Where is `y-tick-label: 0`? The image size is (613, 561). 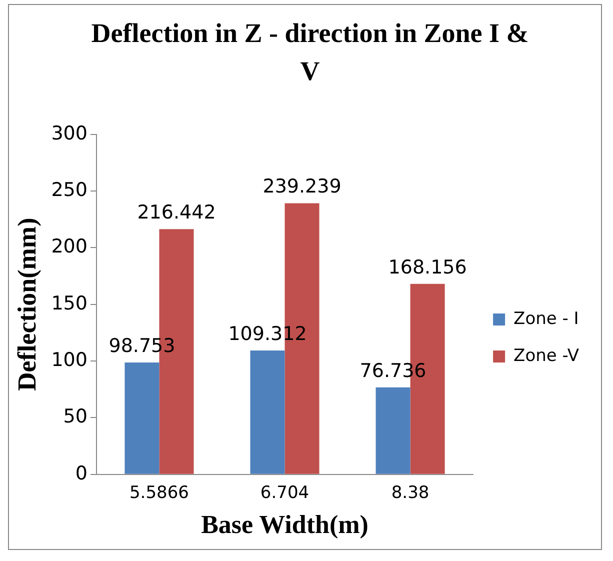
y-tick-label: 0 is located at coordinates (81, 473).